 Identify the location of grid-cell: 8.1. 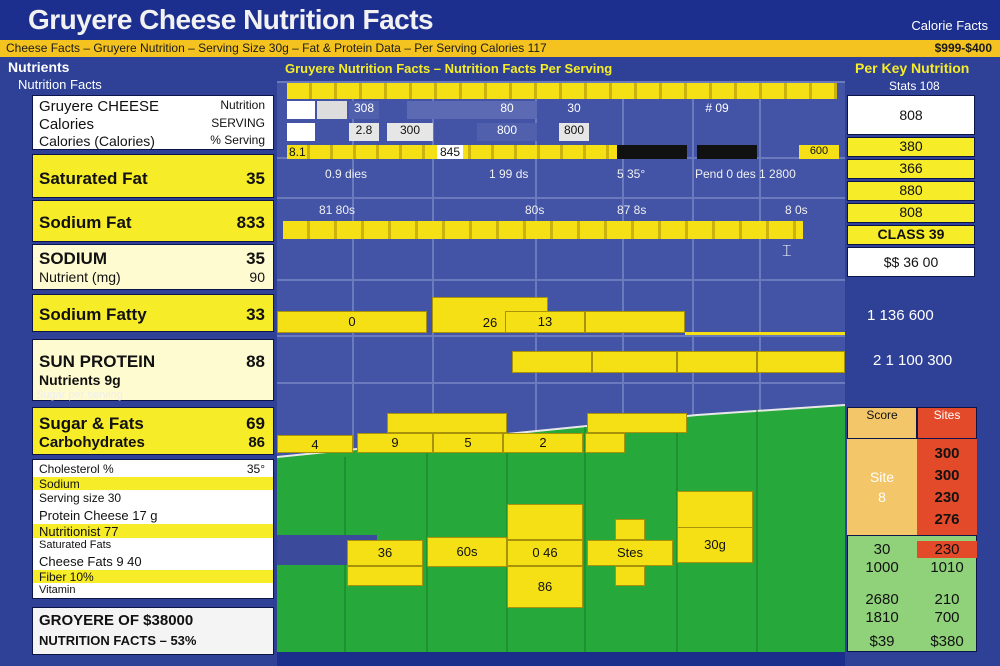
(297, 152).